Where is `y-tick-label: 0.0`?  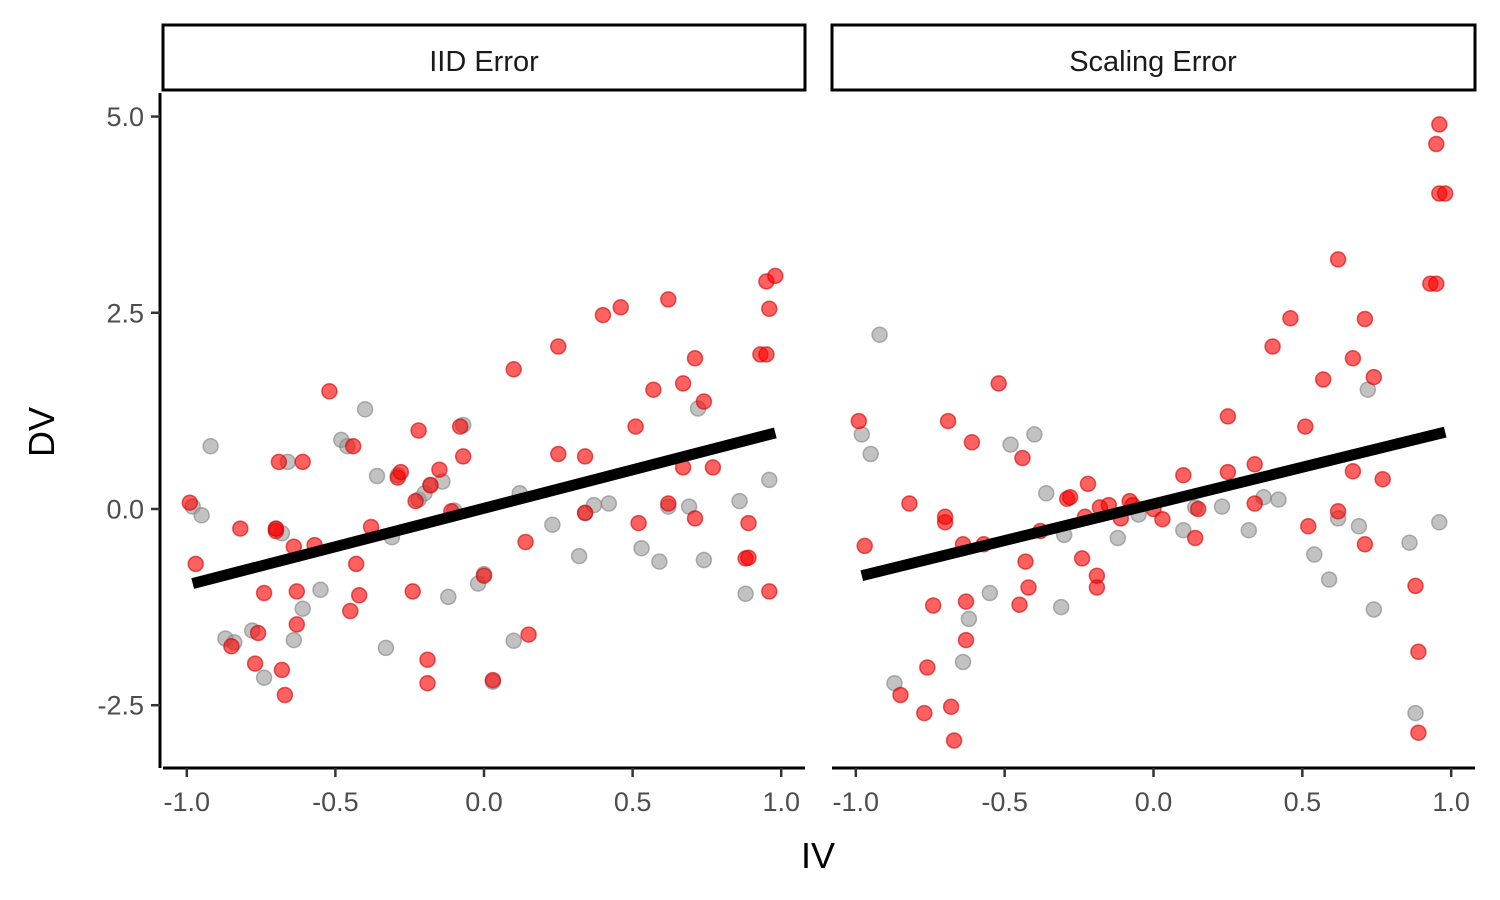 y-tick-label: 0.0 is located at coordinates (125, 509).